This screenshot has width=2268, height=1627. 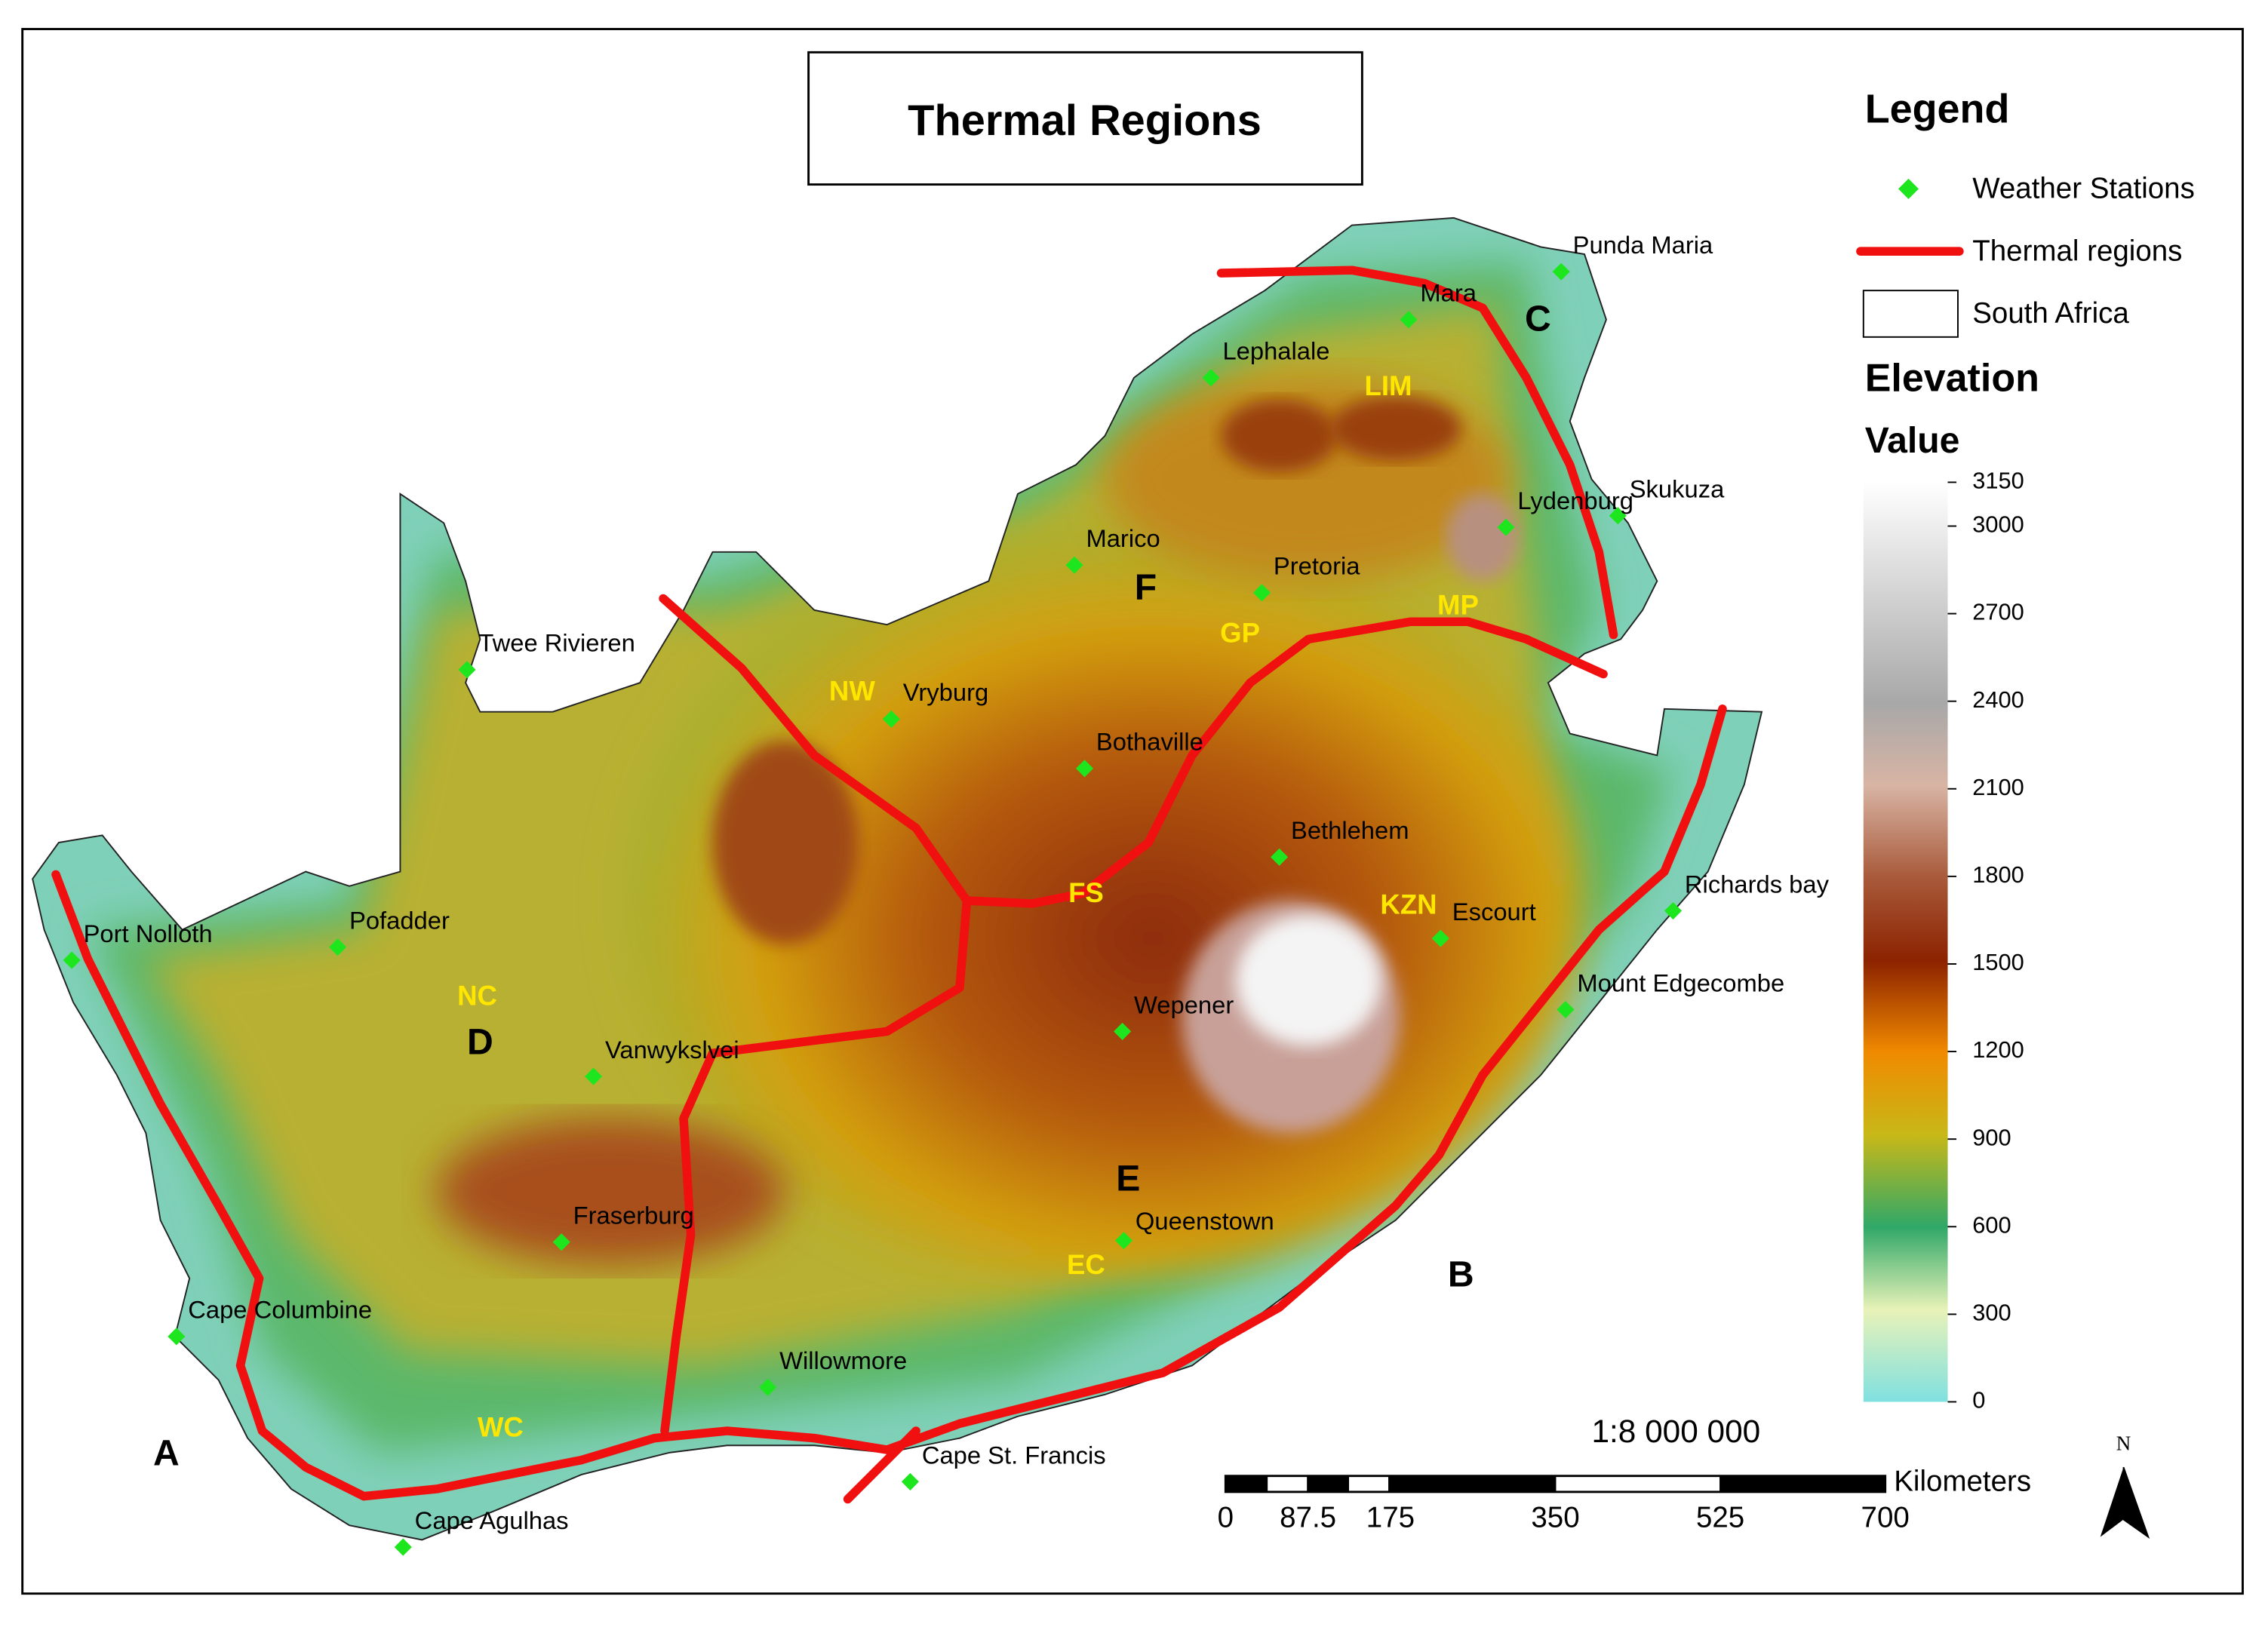 I want to click on station-label: Vanwykslvei, so click(x=672, y=1050).